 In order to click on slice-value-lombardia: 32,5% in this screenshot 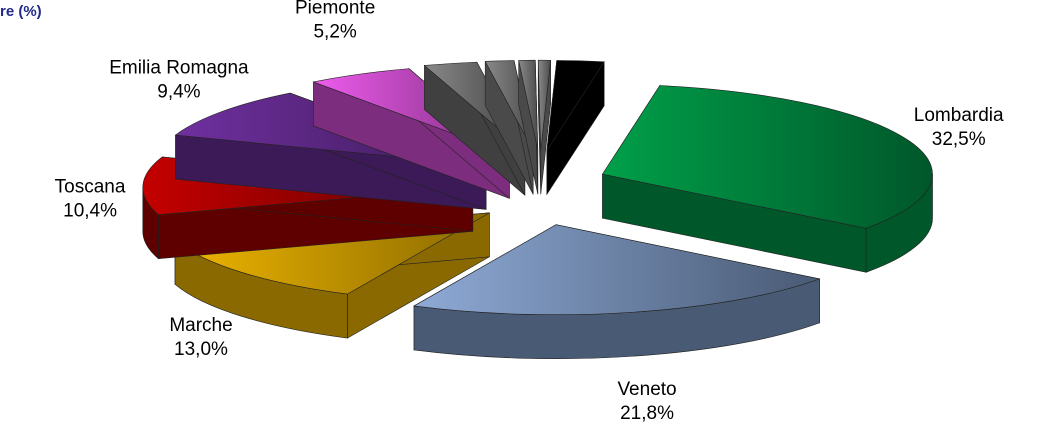, I will do `click(959, 139)`.